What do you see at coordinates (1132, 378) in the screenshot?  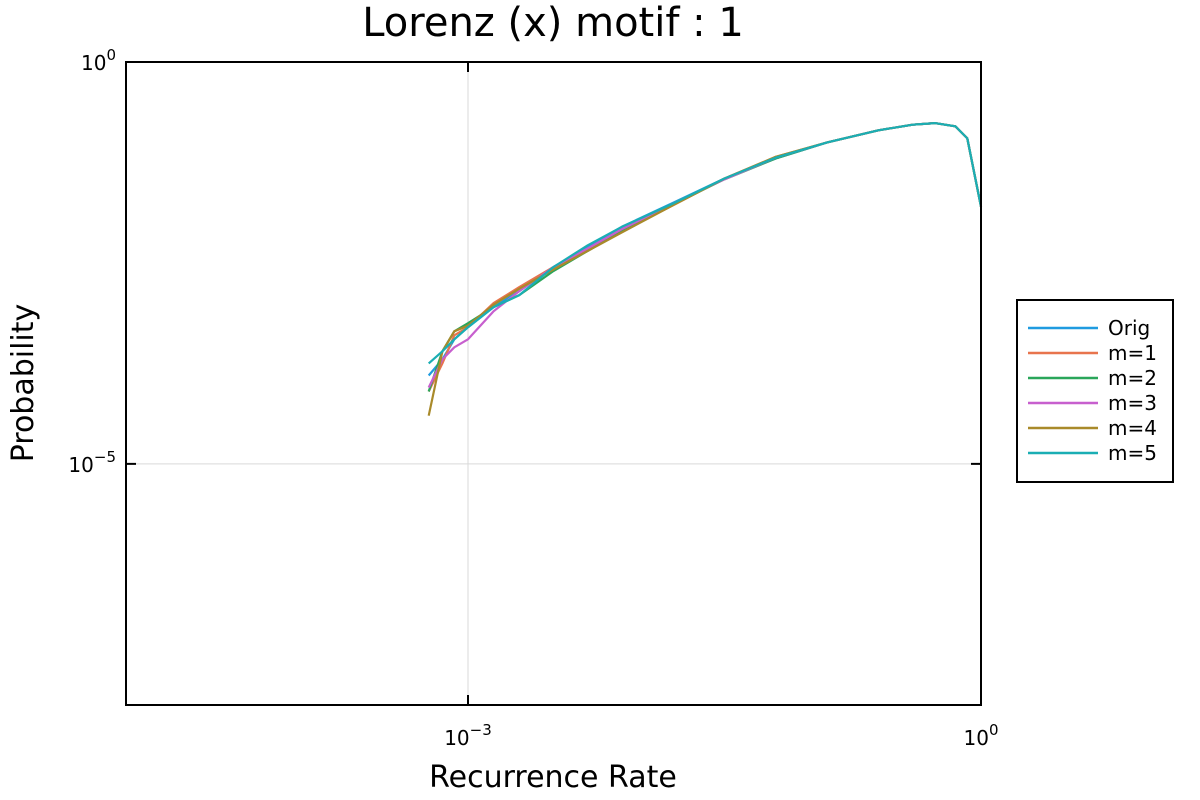 I see `legend-label-3: m=2` at bounding box center [1132, 378].